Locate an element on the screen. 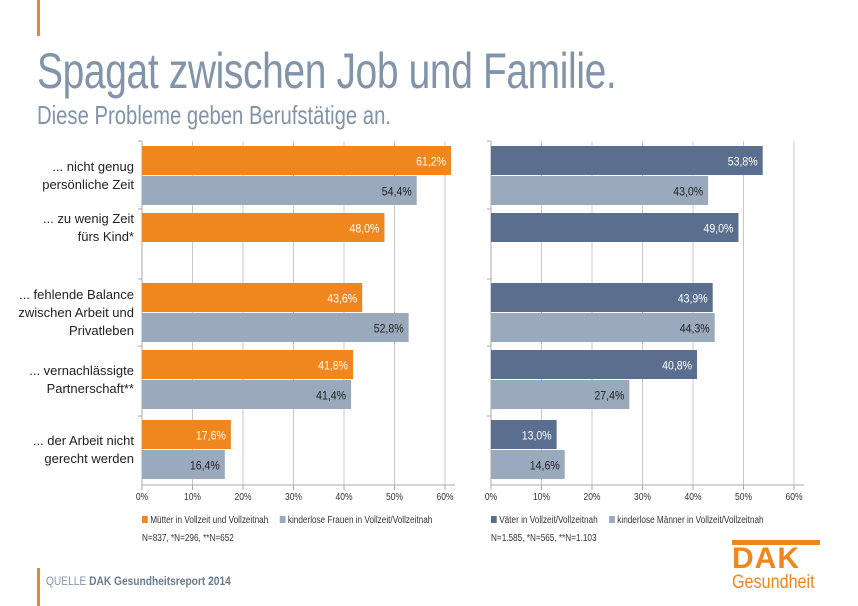  category-label-line: ... zu wenig Zeit is located at coordinates (88, 218).